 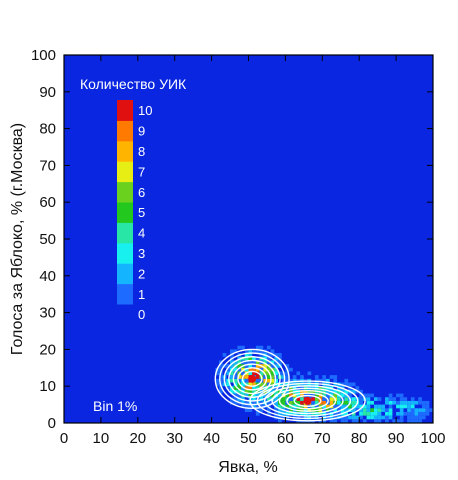 What do you see at coordinates (252, 378) in the screenshot?
I see `contour-line` at bounding box center [252, 378].